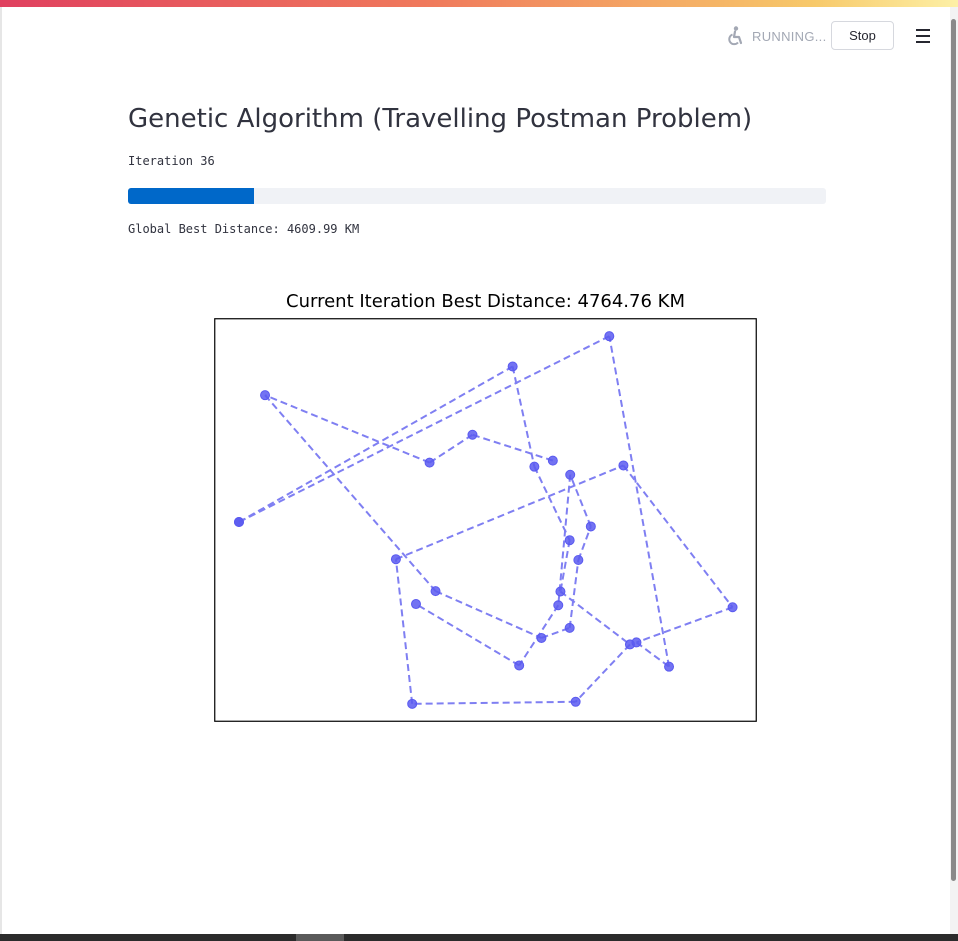  Describe the element at coordinates (735, 36) in the screenshot. I see `running-figure-icon` at that location.